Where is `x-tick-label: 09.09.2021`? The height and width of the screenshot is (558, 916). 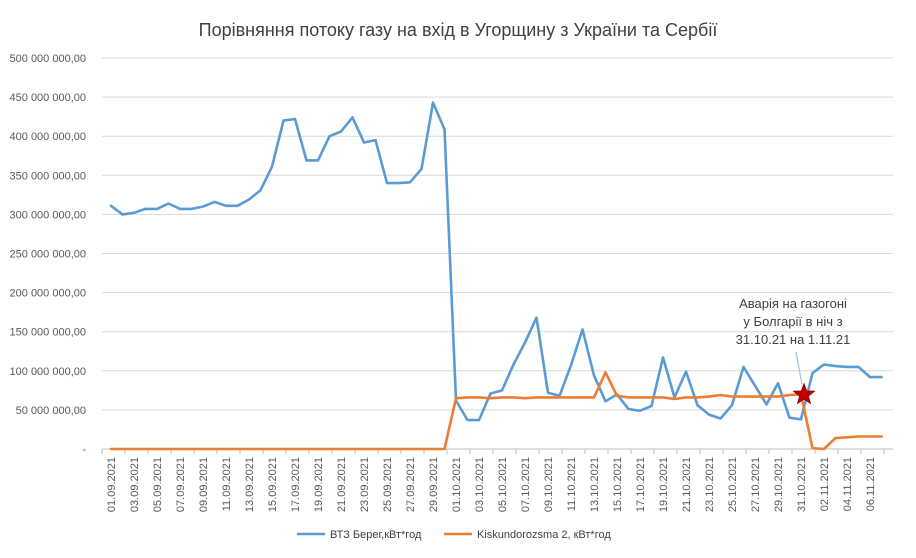
x-tick-label: 09.09.2021 is located at coordinates (204, 484).